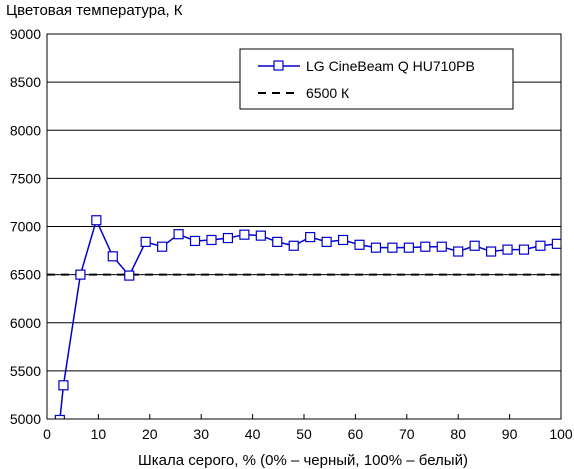 Image resolution: width=574 pixels, height=469 pixels. What do you see at coordinates (407, 434) in the screenshot?
I see `x-tick-label-70: 70` at bounding box center [407, 434].